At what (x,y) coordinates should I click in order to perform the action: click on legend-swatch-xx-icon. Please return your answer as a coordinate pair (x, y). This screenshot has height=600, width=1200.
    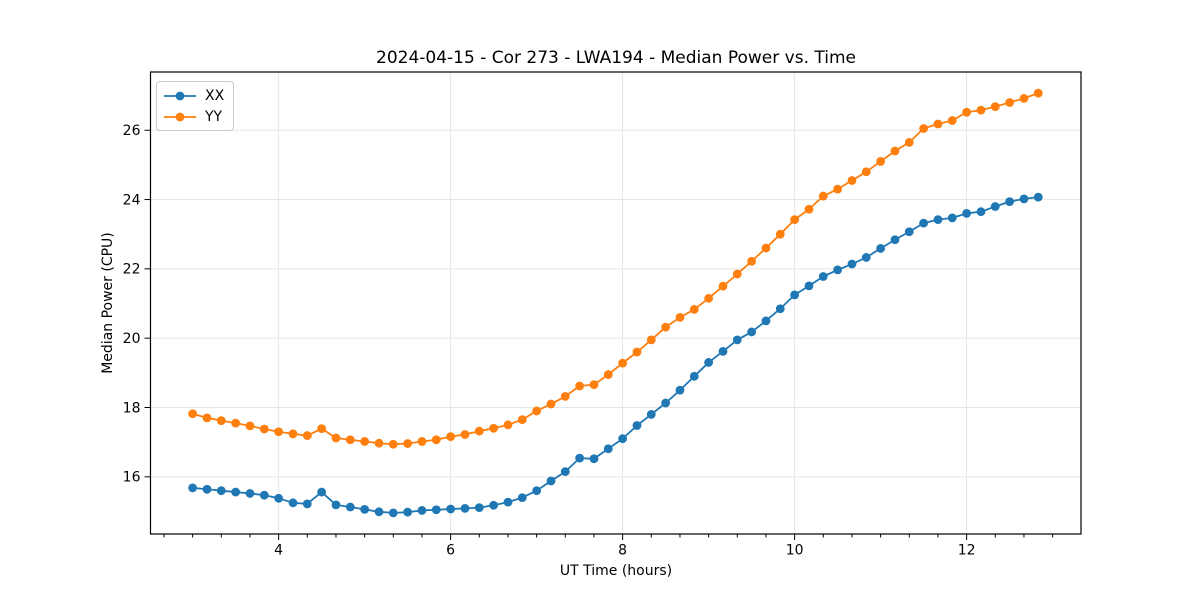
    Looking at the image, I should click on (180, 95).